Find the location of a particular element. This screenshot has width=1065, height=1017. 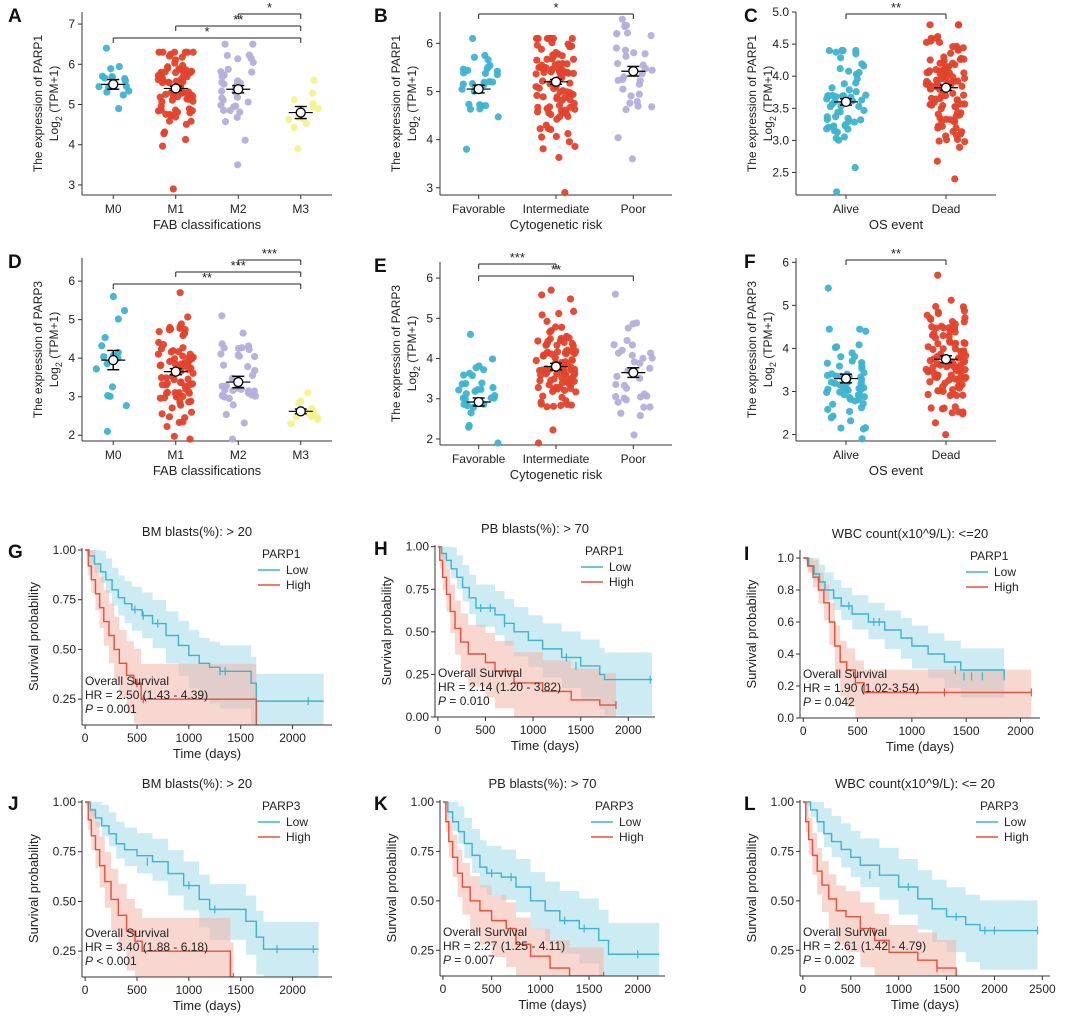

y-tick-label: 6 is located at coordinates (429, 278).